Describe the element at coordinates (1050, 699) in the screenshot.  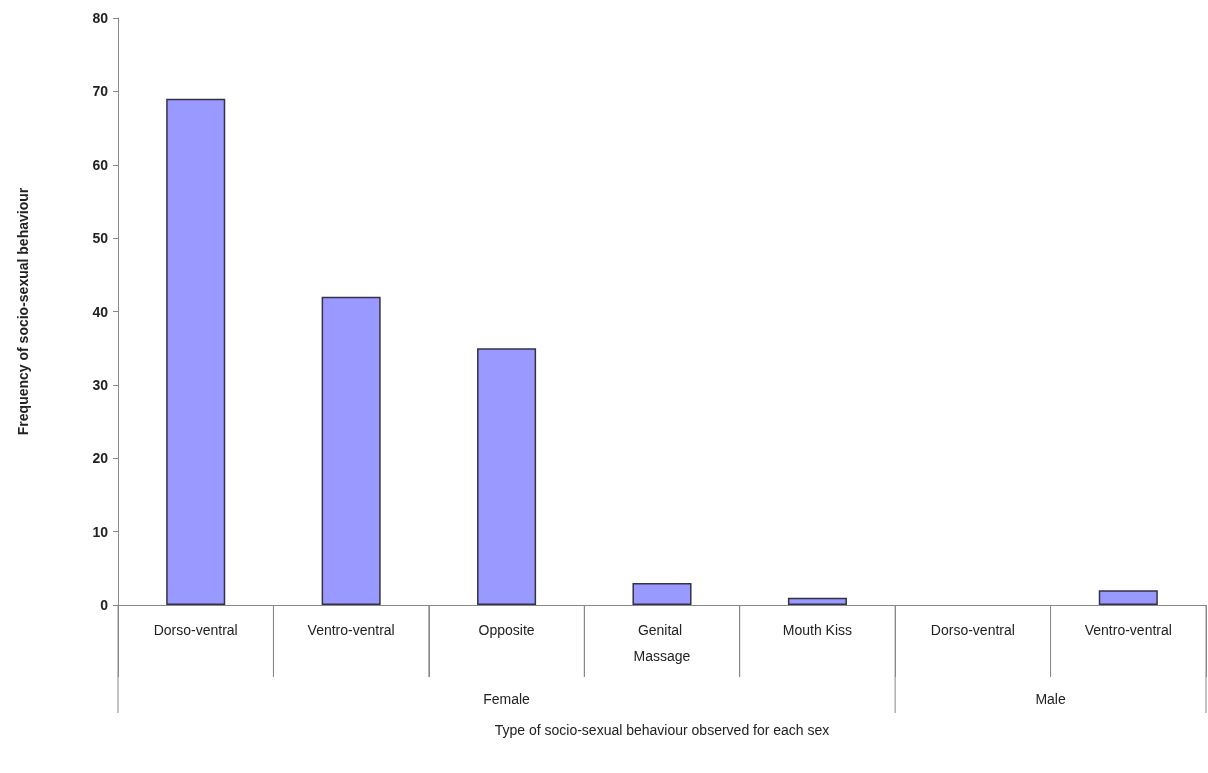
I see `text: Male` at that location.